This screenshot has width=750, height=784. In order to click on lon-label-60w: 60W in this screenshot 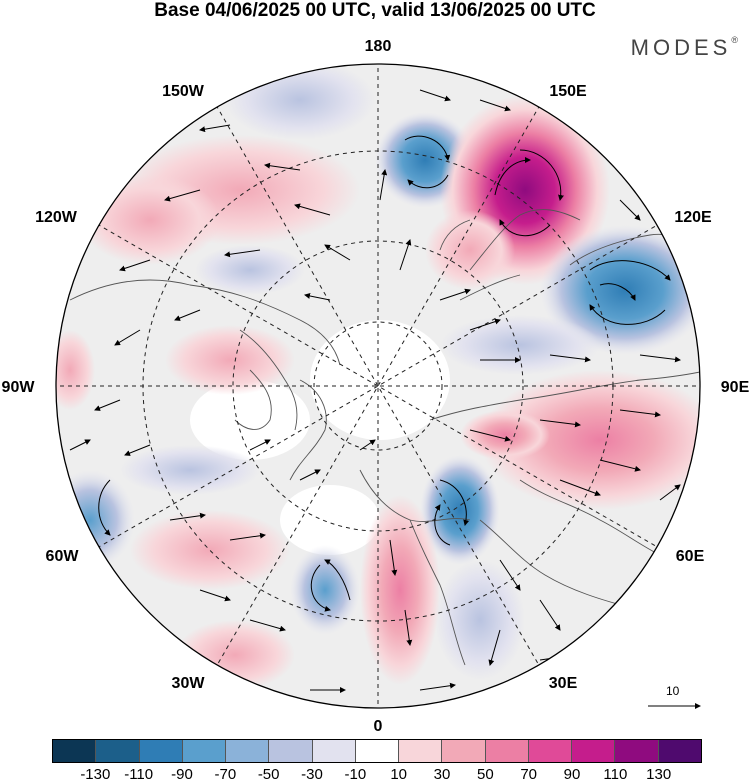, I will do `click(63, 556)`.